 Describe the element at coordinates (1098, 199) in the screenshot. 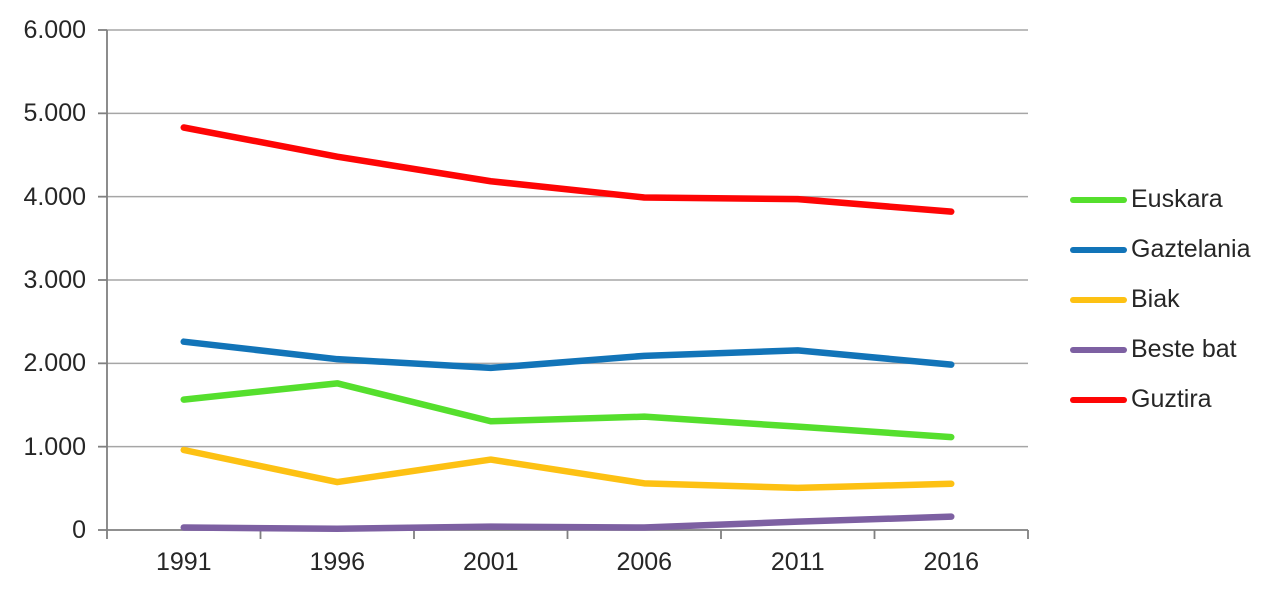

I see `legend-swatch-euskara` at that location.